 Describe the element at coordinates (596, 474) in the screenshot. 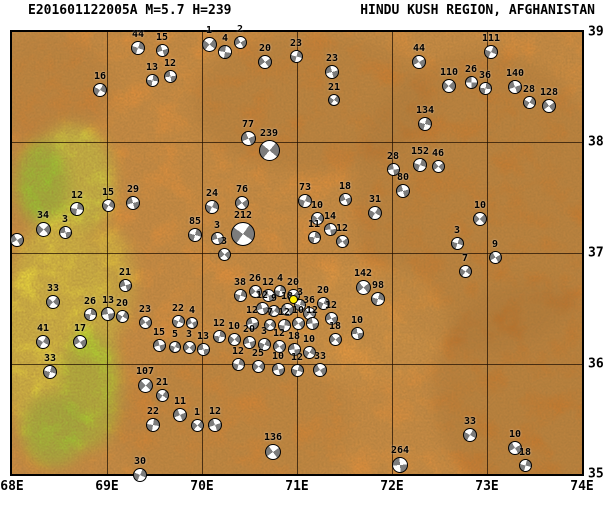

I see `lat-label: 35N` at that location.